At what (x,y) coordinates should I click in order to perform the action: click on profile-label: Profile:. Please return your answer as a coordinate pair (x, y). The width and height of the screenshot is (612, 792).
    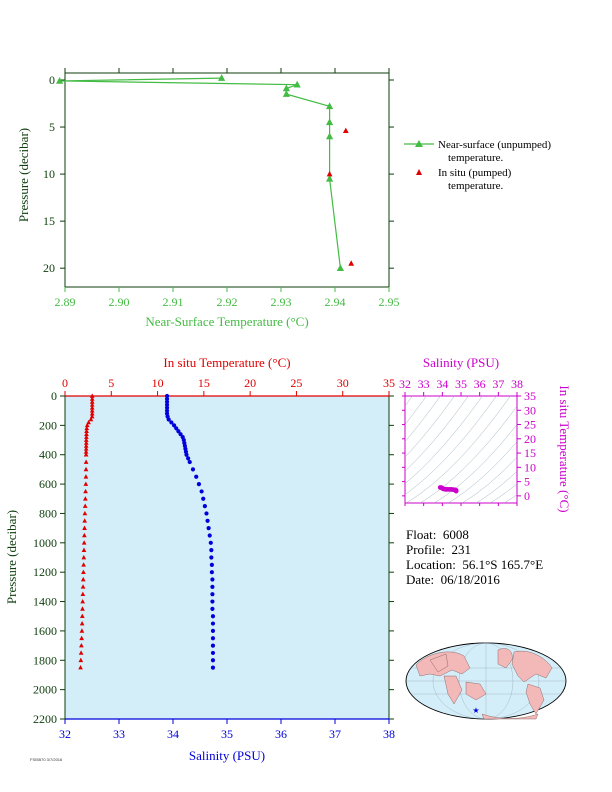
    Looking at the image, I should click on (425, 549).